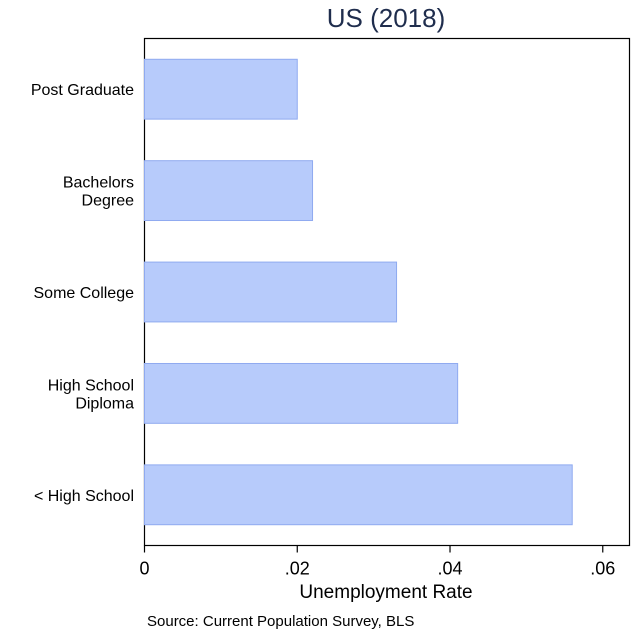 This screenshot has width=635, height=635. What do you see at coordinates (377, 562) in the screenshot?
I see `x-axis-ticks: 0 .02 .04 .06` at bounding box center [377, 562].